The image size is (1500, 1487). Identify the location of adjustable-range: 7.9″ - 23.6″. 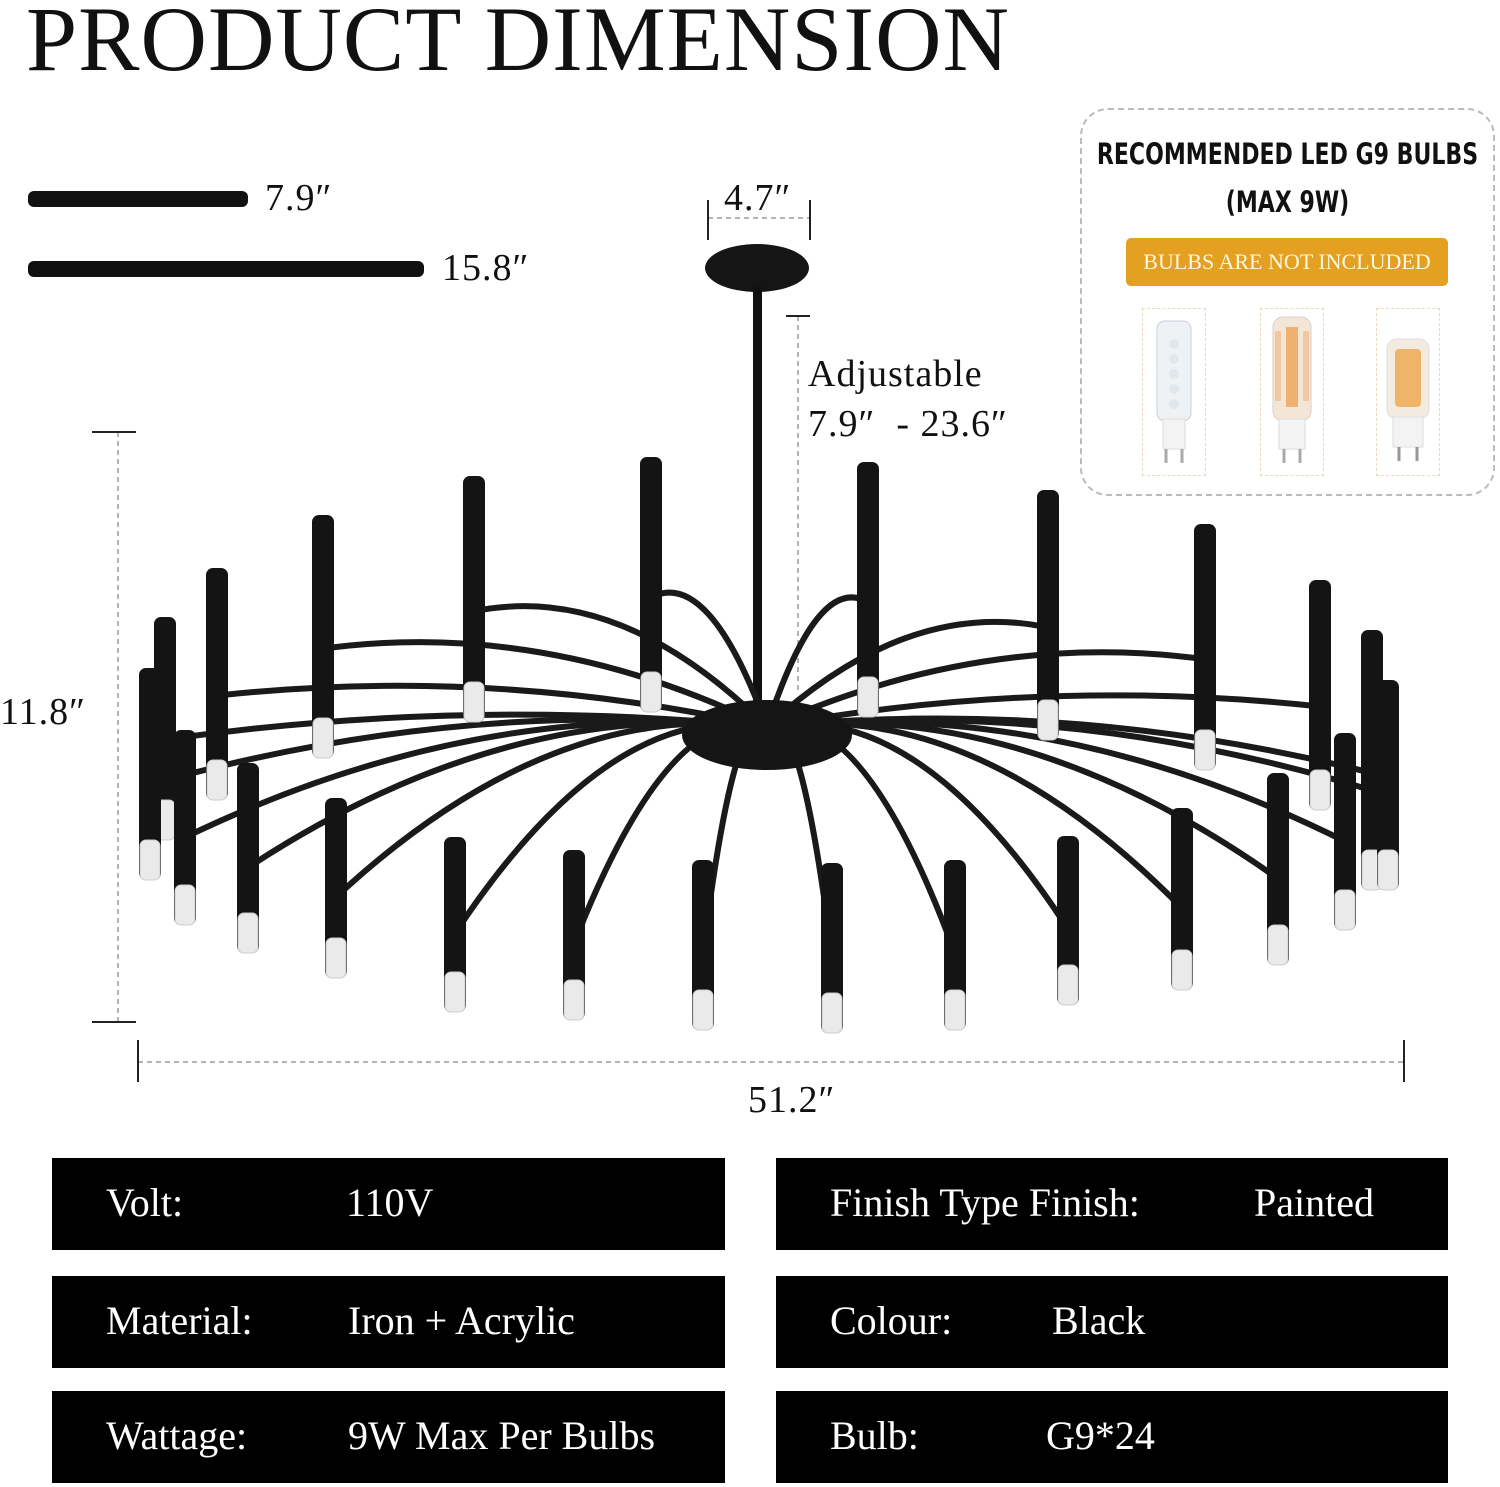
(908, 424).